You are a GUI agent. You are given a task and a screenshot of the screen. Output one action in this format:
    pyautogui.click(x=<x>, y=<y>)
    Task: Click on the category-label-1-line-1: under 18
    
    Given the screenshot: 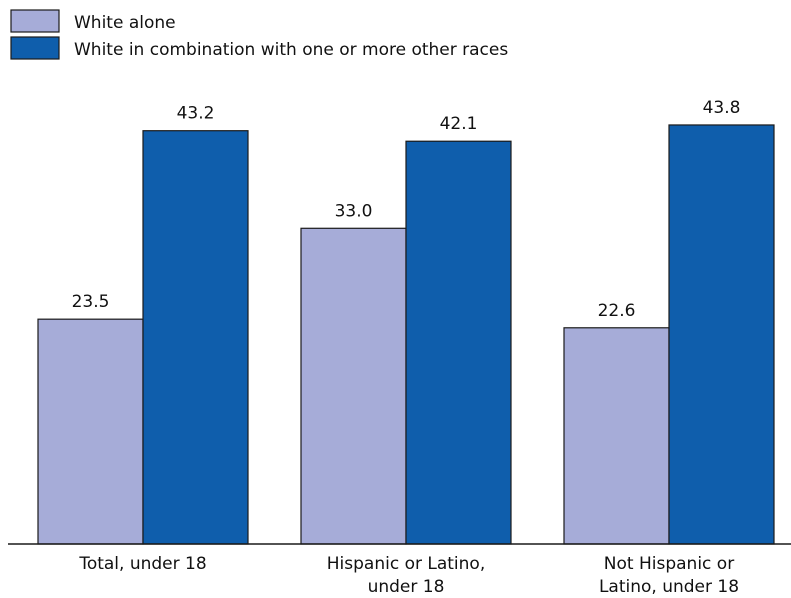 What is the action you would take?
    pyautogui.click(x=406, y=587)
    